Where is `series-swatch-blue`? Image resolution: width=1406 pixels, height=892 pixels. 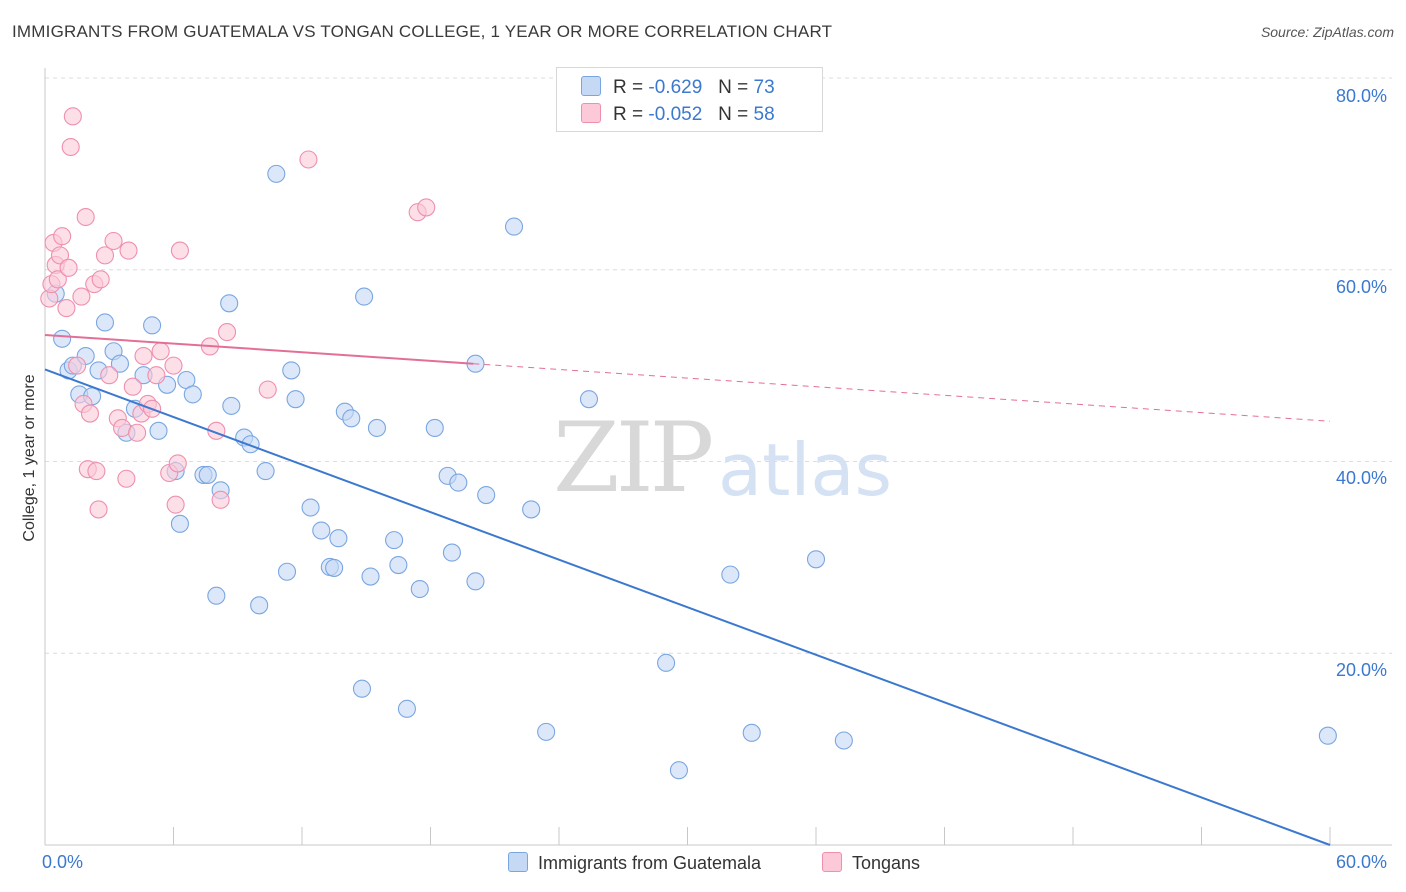
series-swatch-blue is located at coordinates (518, 862).